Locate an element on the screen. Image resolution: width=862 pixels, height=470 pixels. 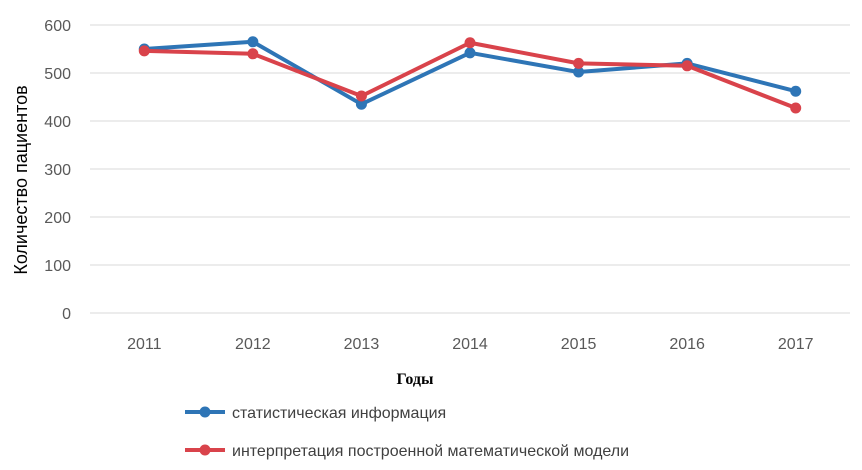
x-axis-ticks: 2011 2012 2013 2014 2015 2016 2017 is located at coordinates (470, 344).